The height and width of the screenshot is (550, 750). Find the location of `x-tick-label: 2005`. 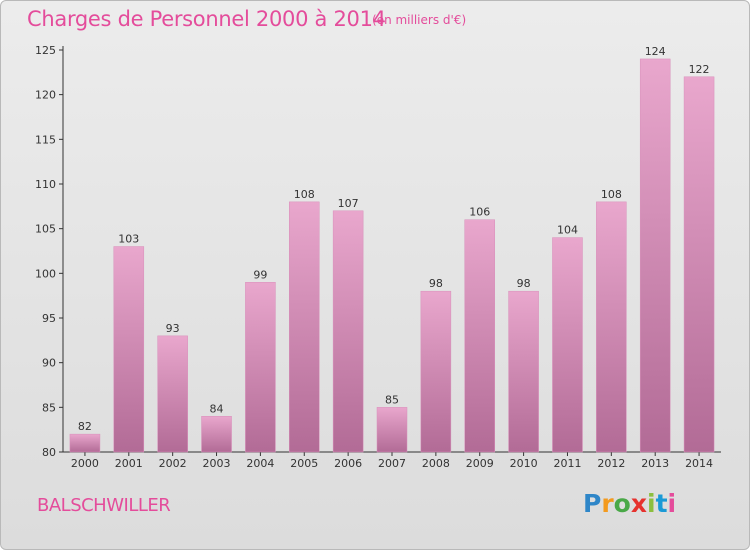

x-tick-label: 2005 is located at coordinates (304, 463).